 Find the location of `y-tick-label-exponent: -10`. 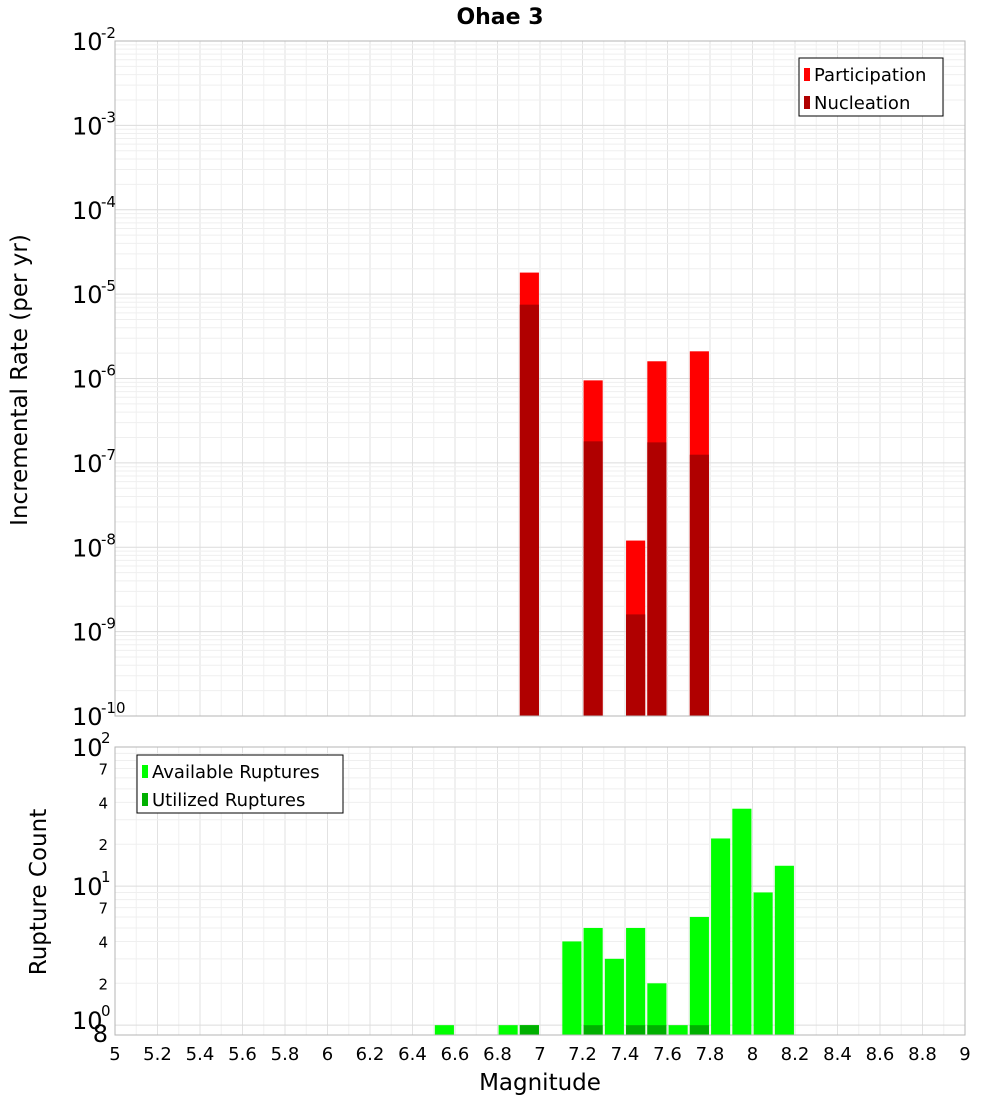

y-tick-label-exponent: -10 is located at coordinates (113, 708).